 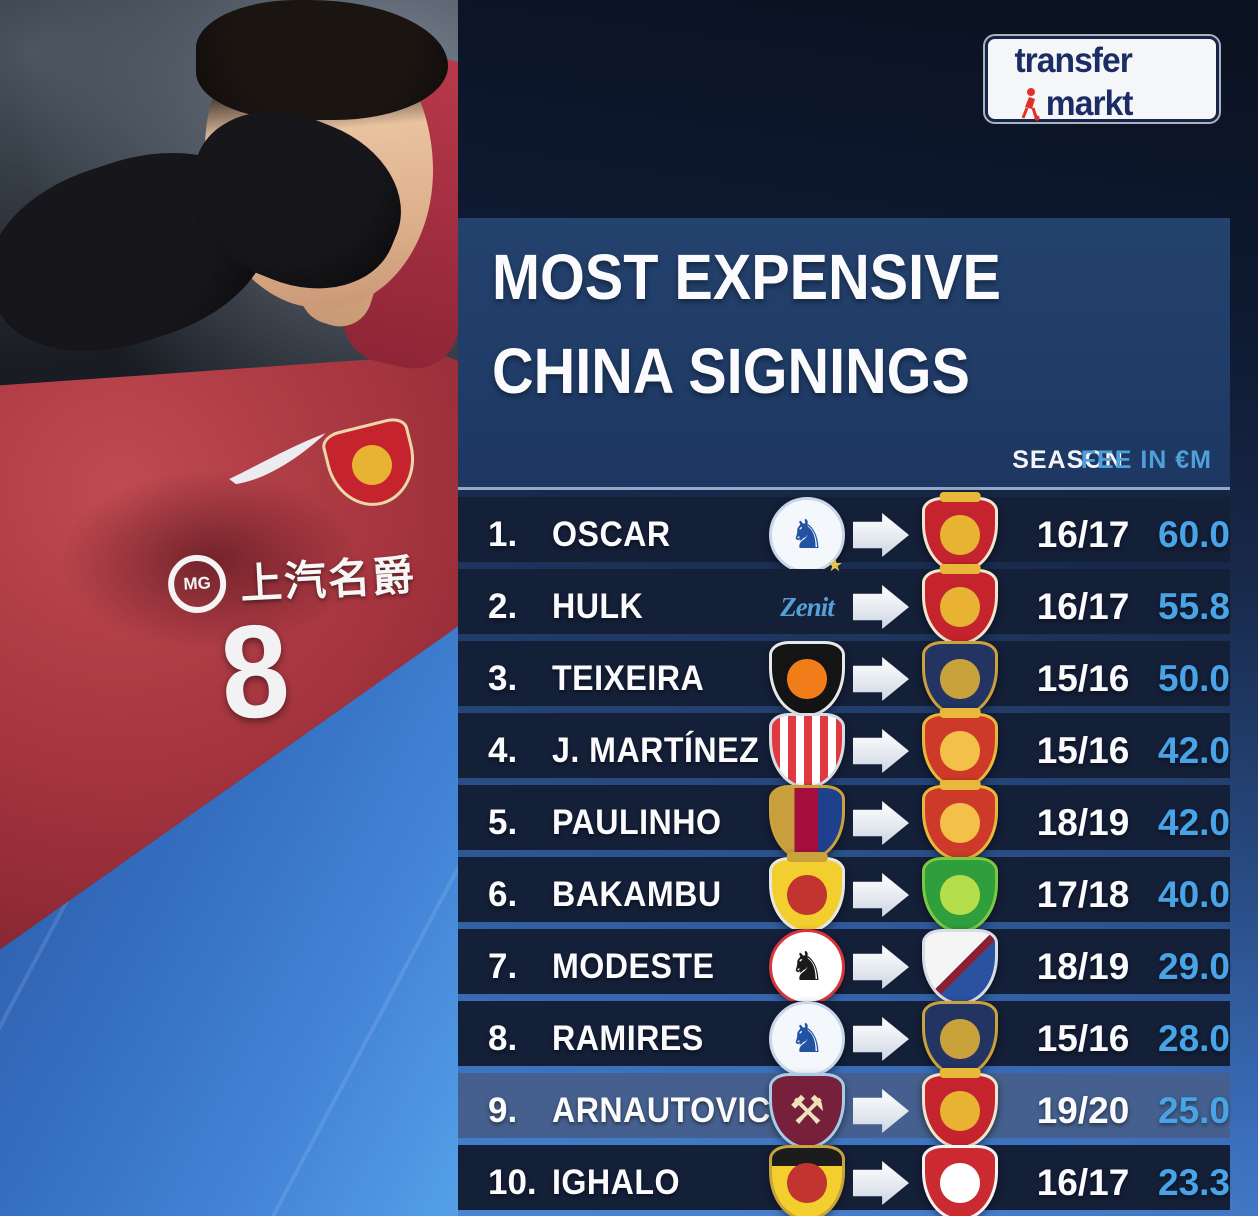 I want to click on logo-line1: transfer, so click(x=1073, y=60).